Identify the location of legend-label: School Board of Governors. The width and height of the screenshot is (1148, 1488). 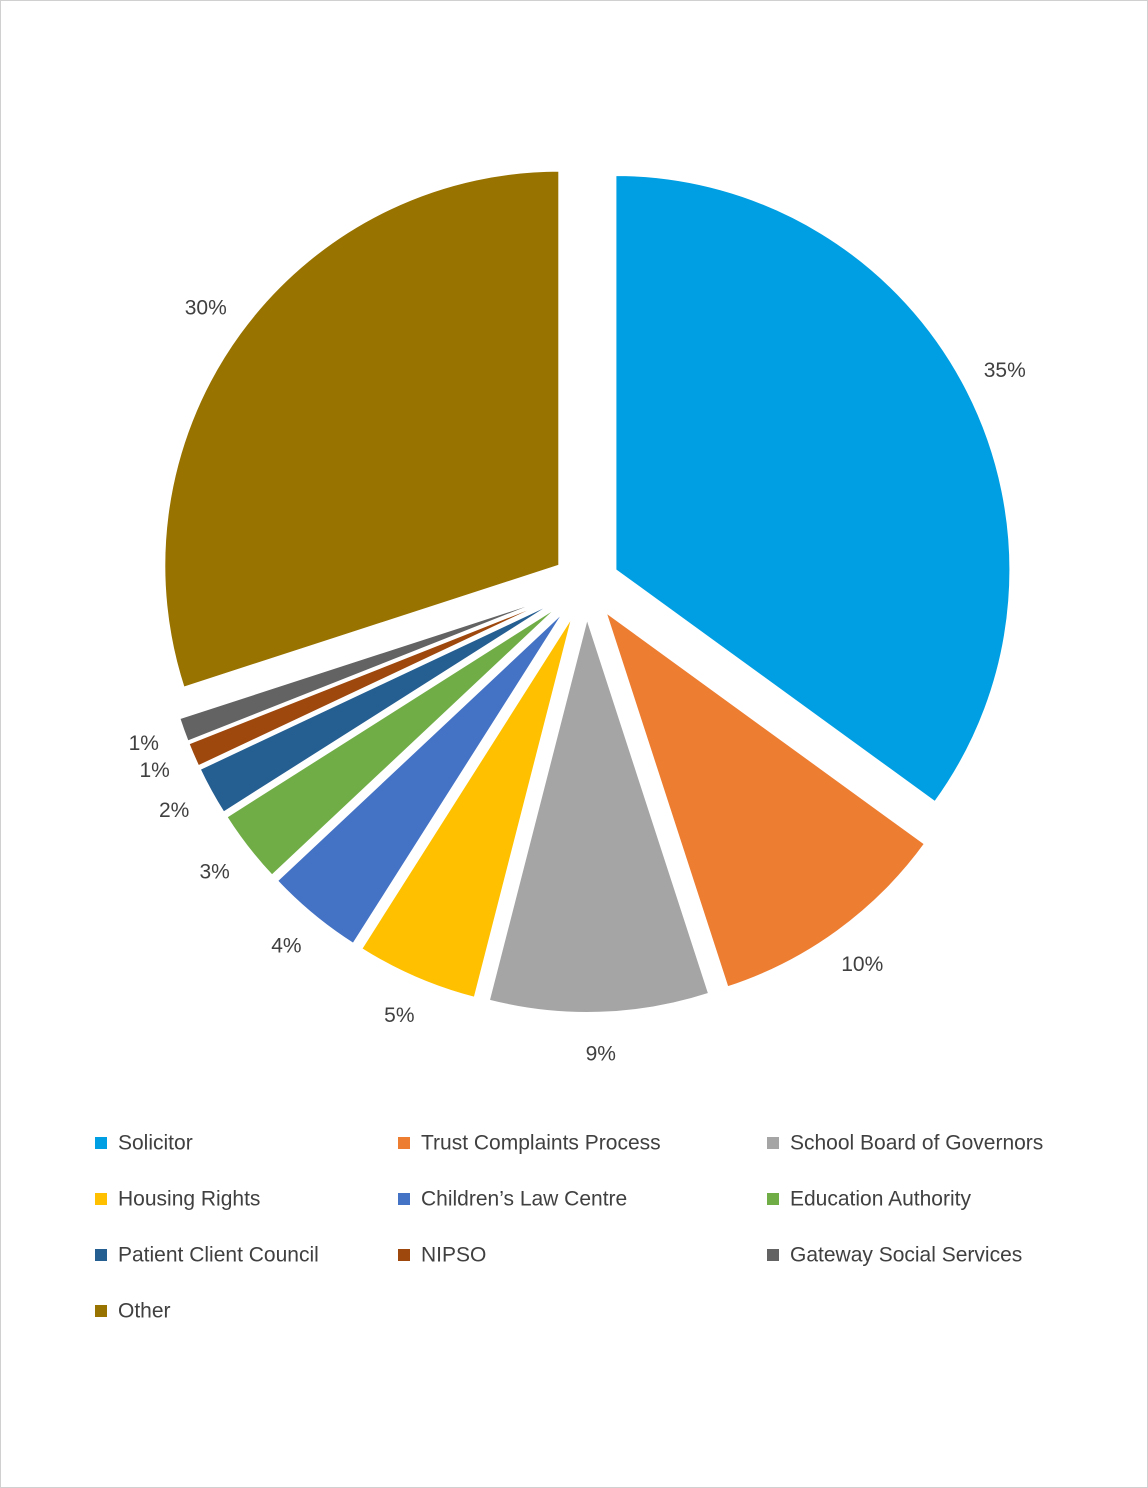
(916, 1143).